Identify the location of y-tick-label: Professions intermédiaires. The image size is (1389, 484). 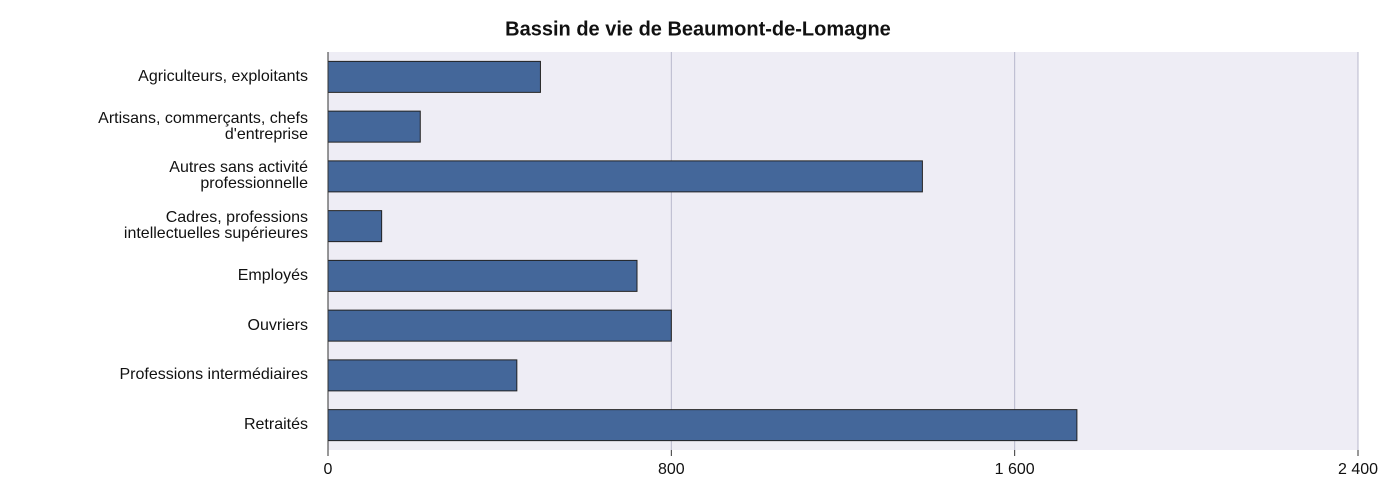
(213, 375).